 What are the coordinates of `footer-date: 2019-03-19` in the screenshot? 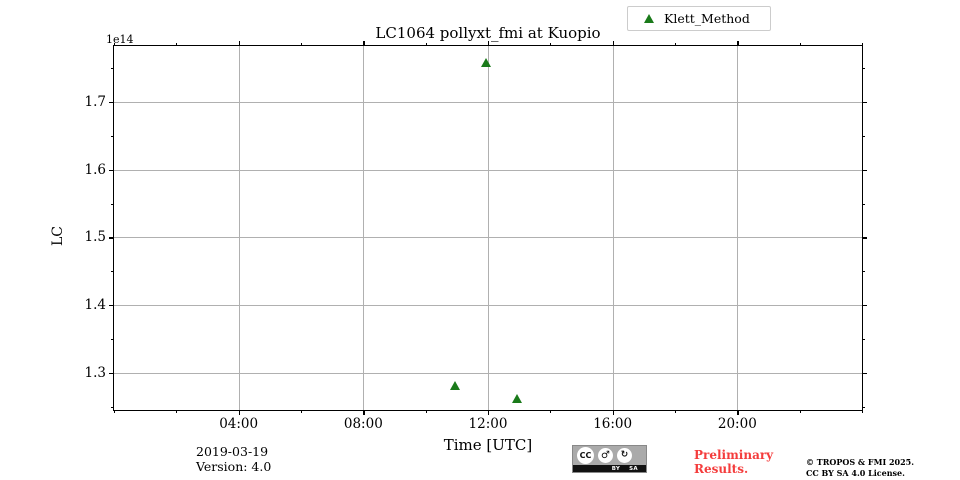 It's located at (232, 451).